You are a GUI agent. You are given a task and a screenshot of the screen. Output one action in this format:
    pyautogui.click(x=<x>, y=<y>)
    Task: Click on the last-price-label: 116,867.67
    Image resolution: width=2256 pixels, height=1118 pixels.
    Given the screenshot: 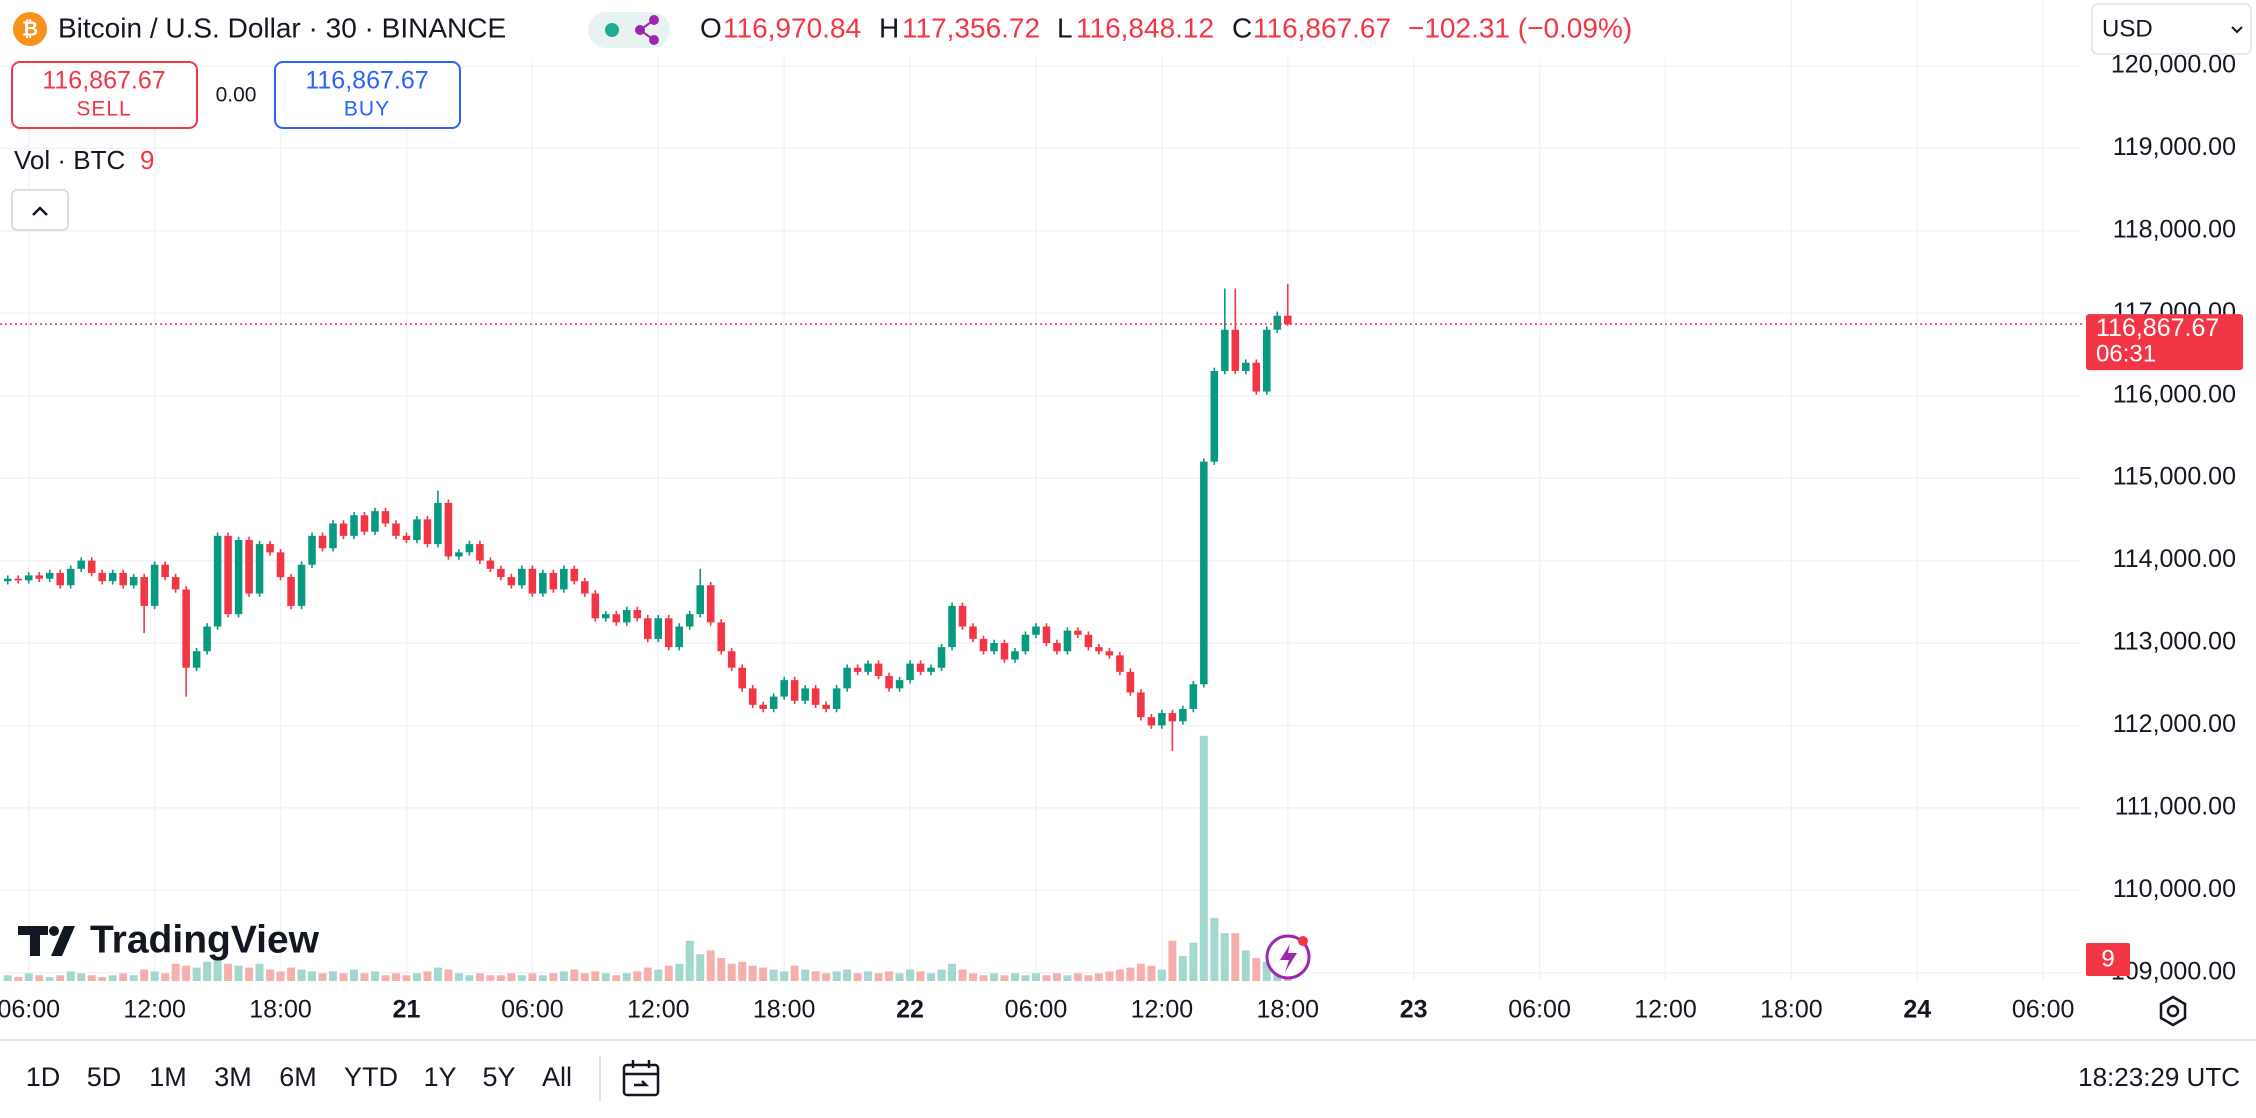 What is the action you would take?
    pyautogui.click(x=2157, y=328)
    